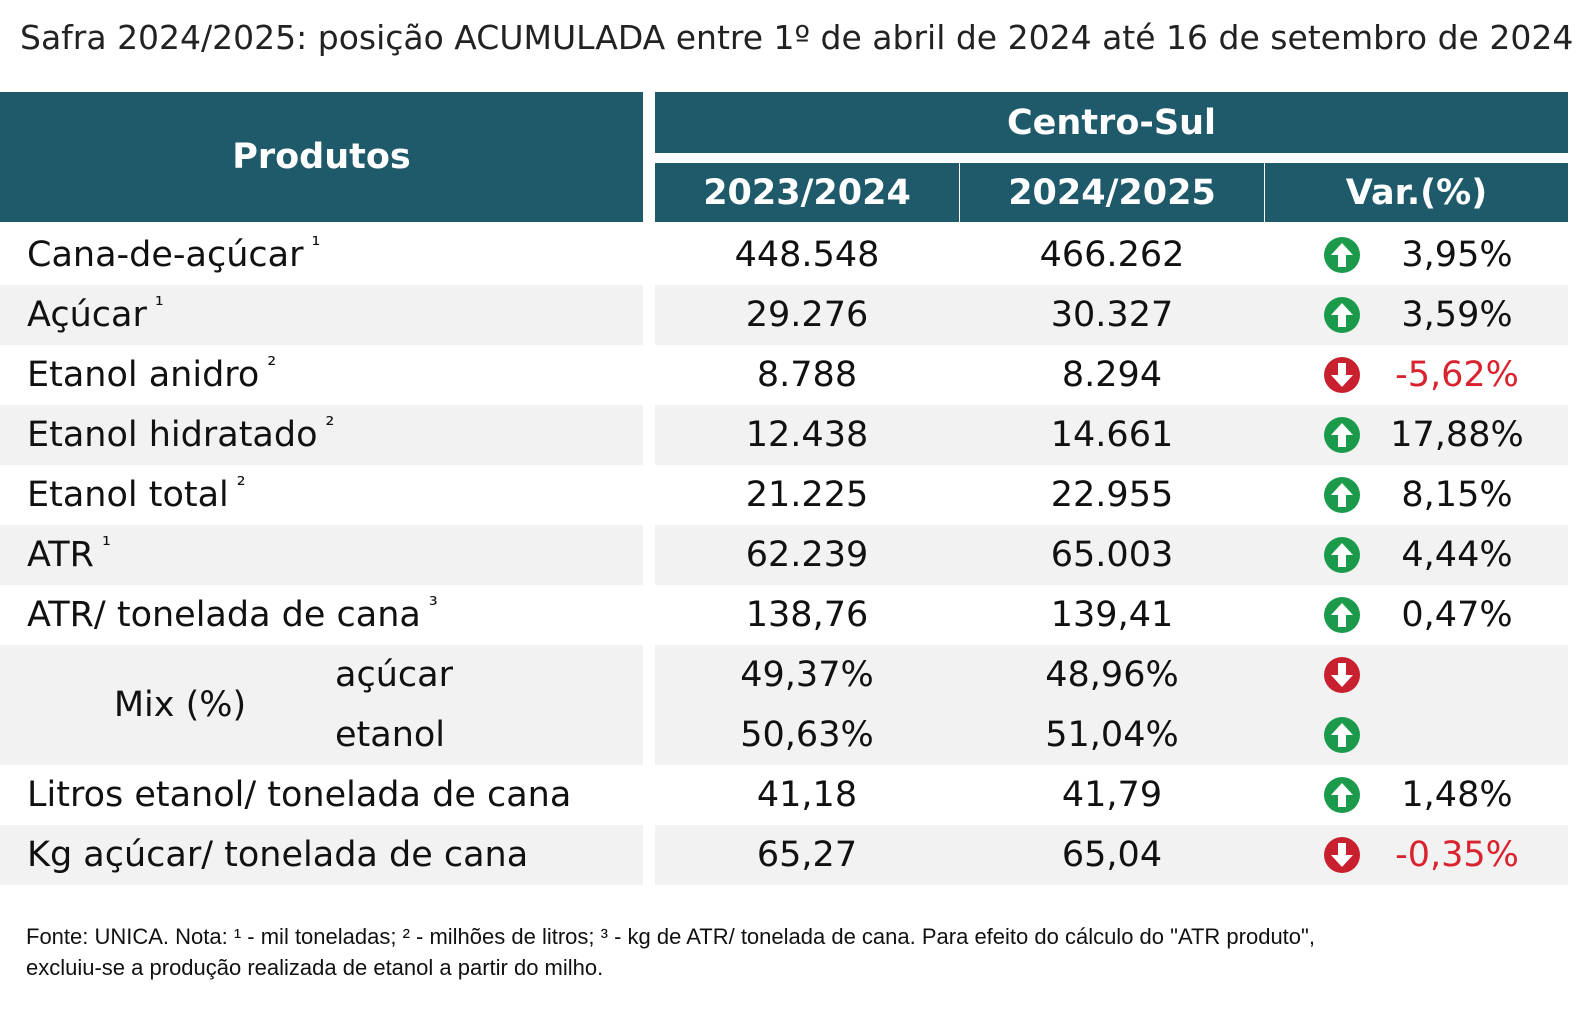 Image resolution: width=1580 pixels, height=1014 pixels. What do you see at coordinates (807, 555) in the screenshot?
I see `cell-value: 62.239` at bounding box center [807, 555].